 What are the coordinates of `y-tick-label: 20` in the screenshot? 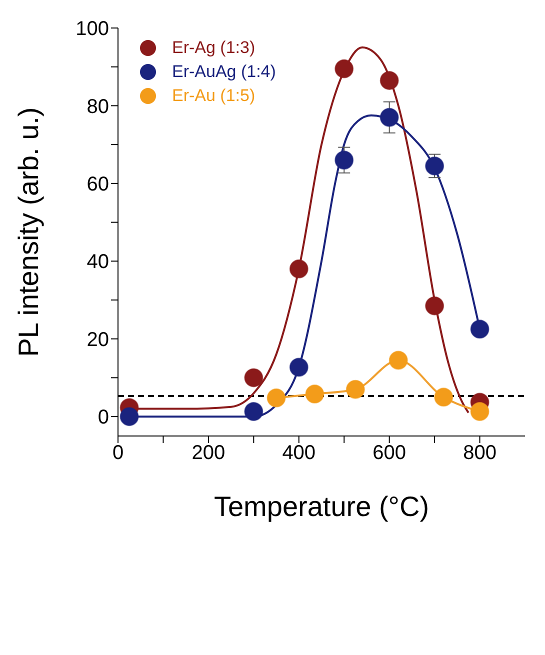 It's located at (97, 339).